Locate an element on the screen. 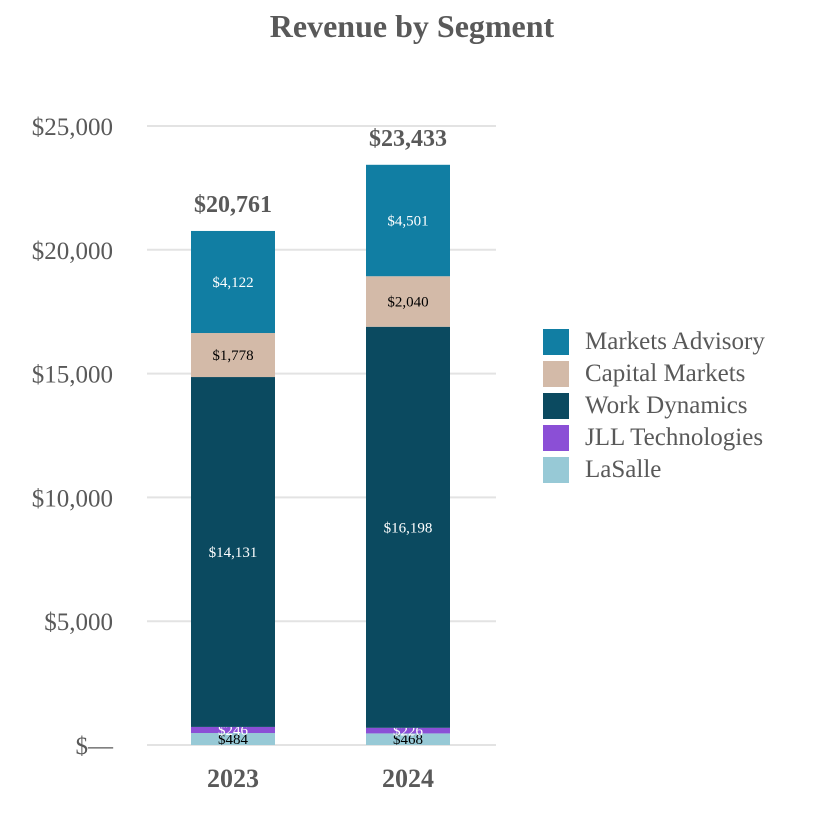  data-label: $16,198 is located at coordinates (408, 528).